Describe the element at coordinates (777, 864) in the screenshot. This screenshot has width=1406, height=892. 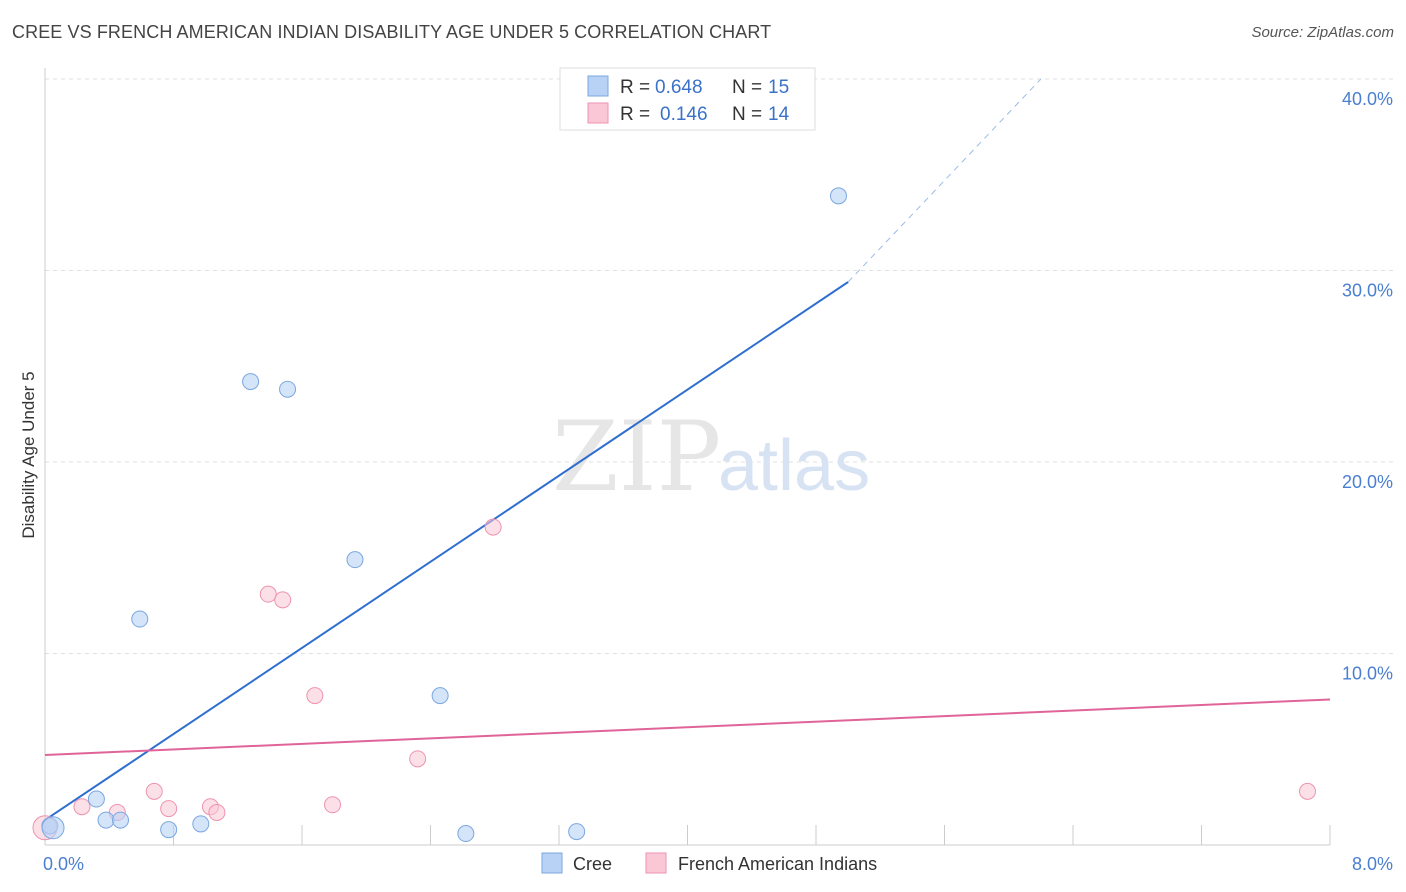
I see `series-label-french: French American Indians` at that location.